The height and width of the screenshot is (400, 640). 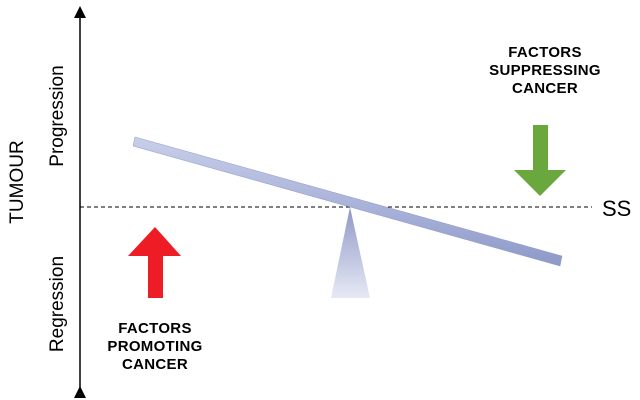 What do you see at coordinates (155, 328) in the screenshot?
I see `promoting-line-1: FACTORS` at bounding box center [155, 328].